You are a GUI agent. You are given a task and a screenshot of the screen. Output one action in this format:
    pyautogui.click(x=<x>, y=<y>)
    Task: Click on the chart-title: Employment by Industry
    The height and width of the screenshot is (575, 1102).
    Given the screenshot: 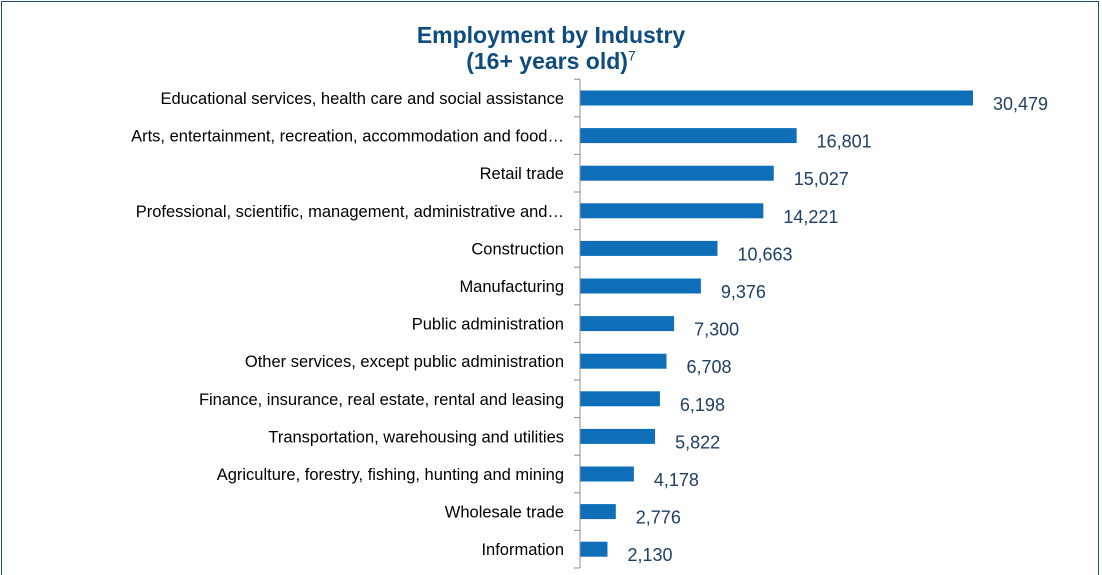 What is the action you would take?
    pyautogui.click(x=551, y=35)
    